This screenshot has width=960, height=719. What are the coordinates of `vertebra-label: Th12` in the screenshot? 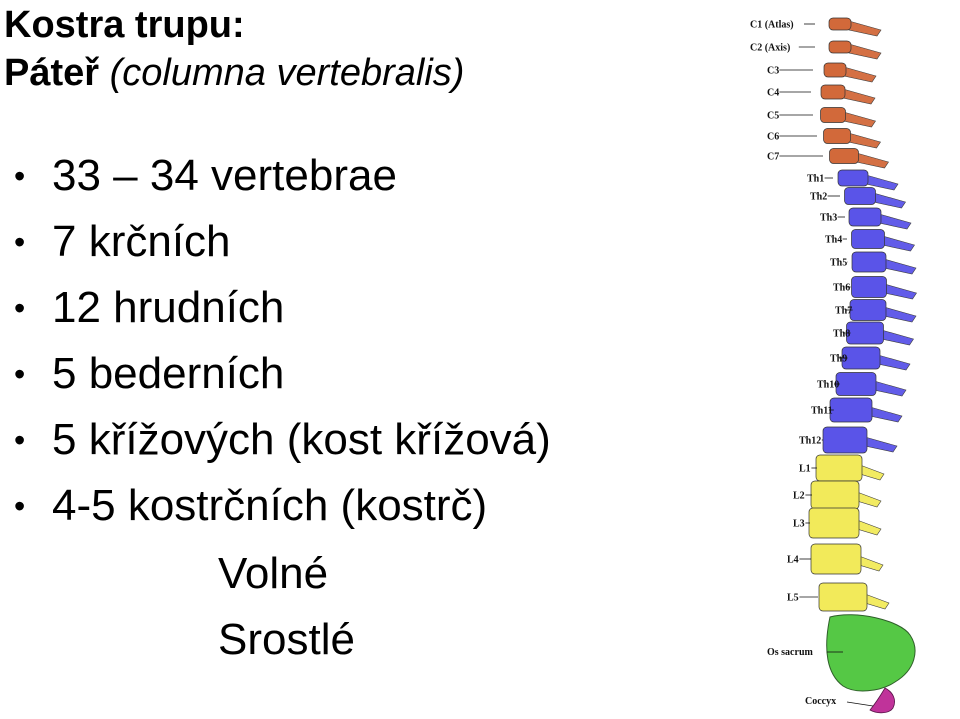 It's located at (810, 441).